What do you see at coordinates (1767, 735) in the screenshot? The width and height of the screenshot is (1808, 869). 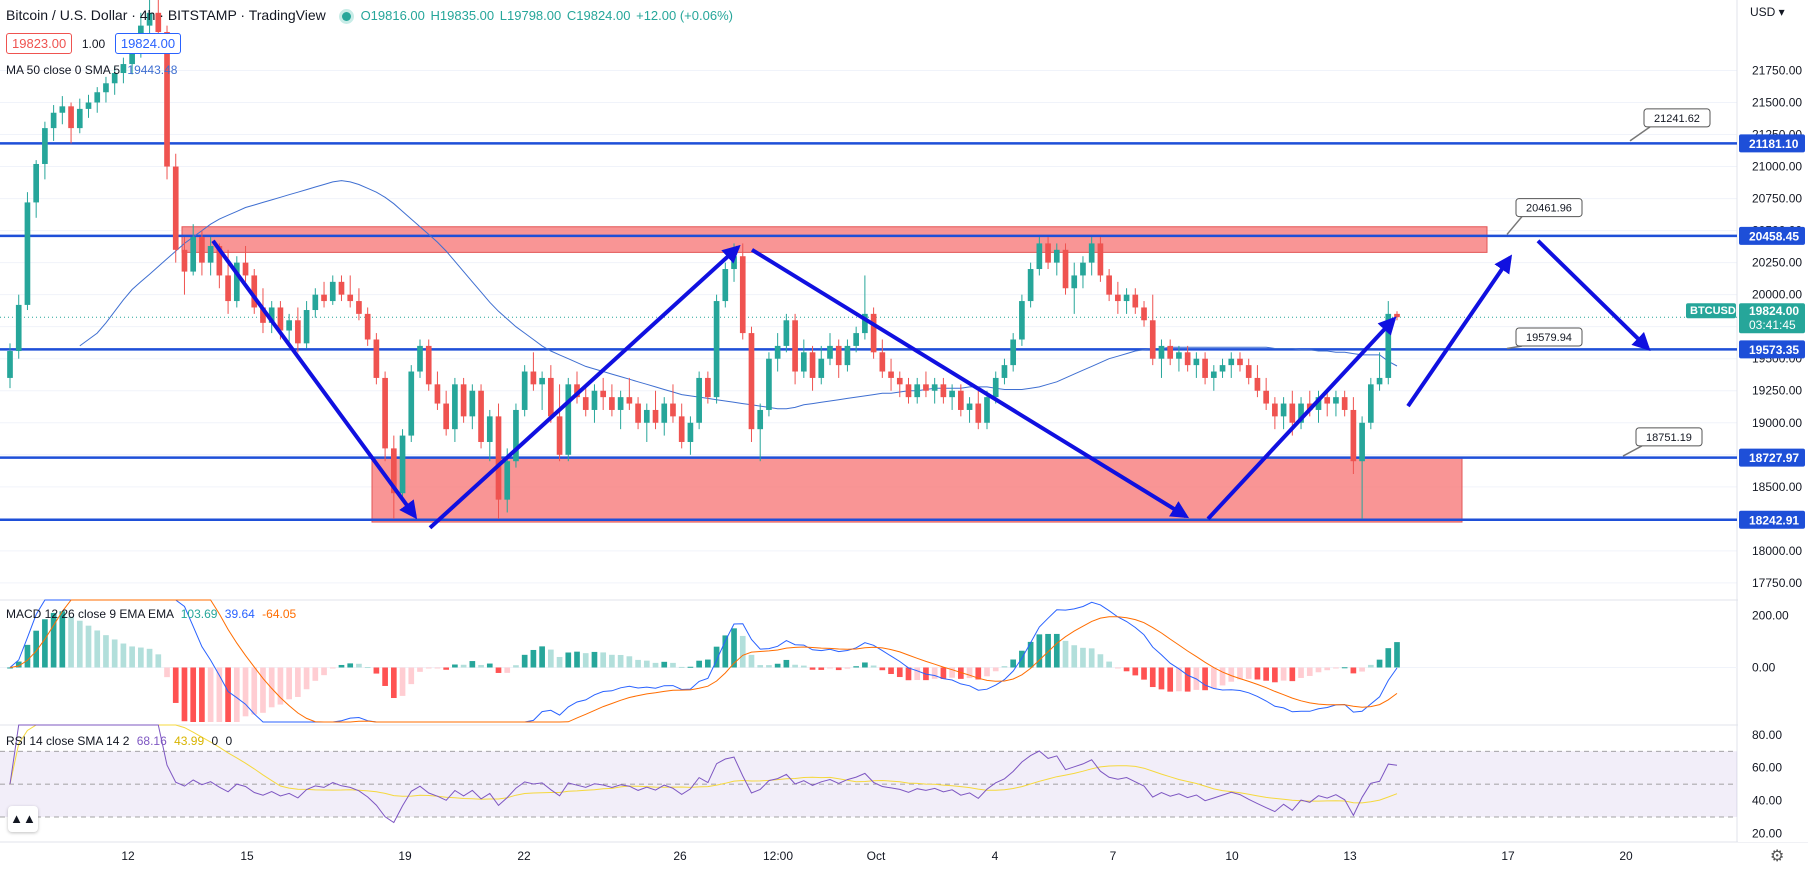 I see `rsi-tick-label: 80.00` at bounding box center [1767, 735].